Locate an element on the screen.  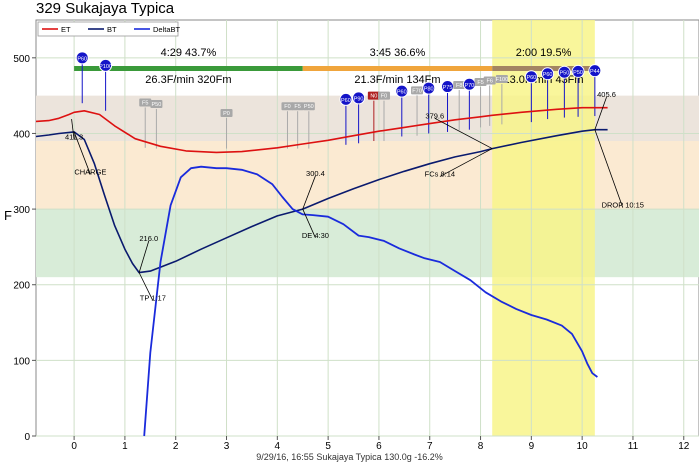
event-marker-label: F70 is located at coordinates (416, 91).